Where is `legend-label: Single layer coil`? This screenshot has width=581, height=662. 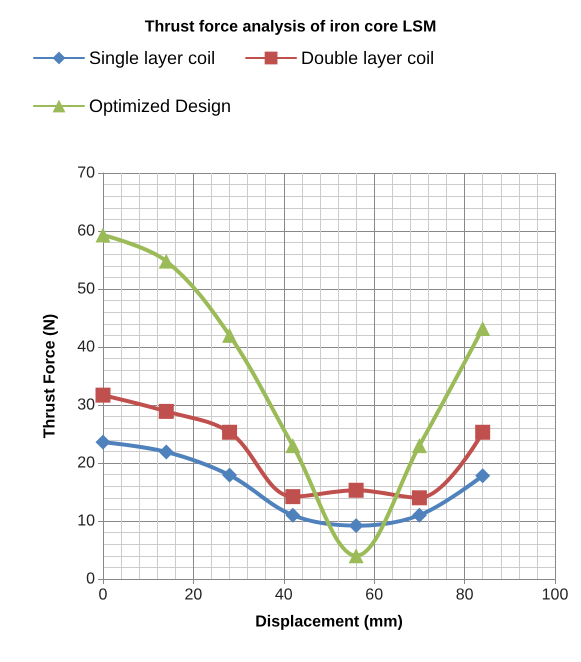 legend-label: Single layer coil is located at coordinates (152, 58).